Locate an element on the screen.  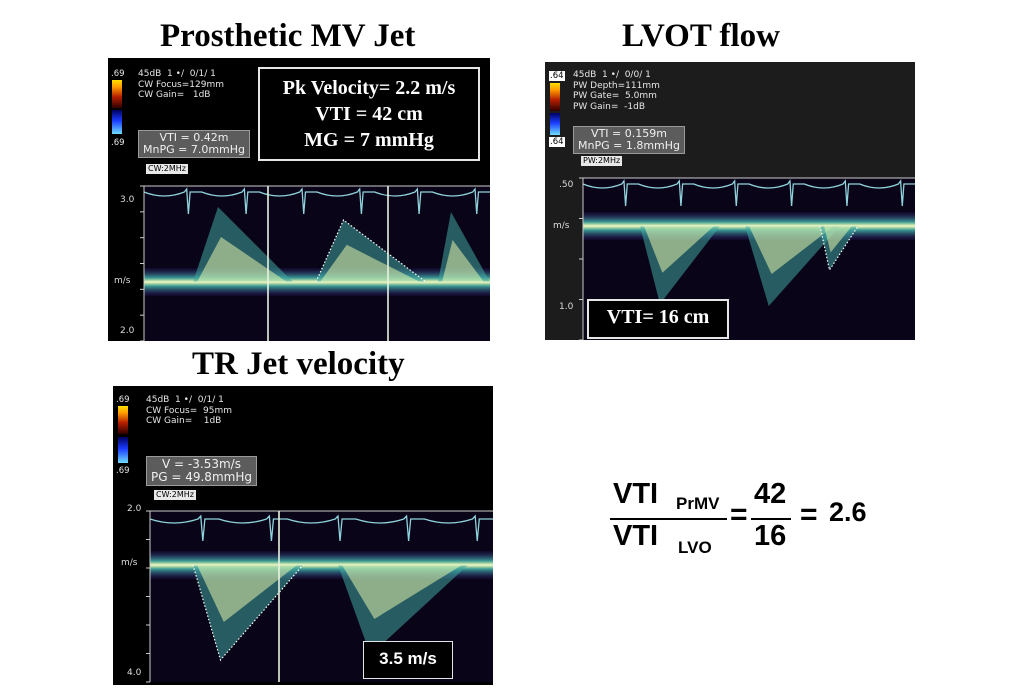
ratio-result: 2.6 is located at coordinates (848, 512).